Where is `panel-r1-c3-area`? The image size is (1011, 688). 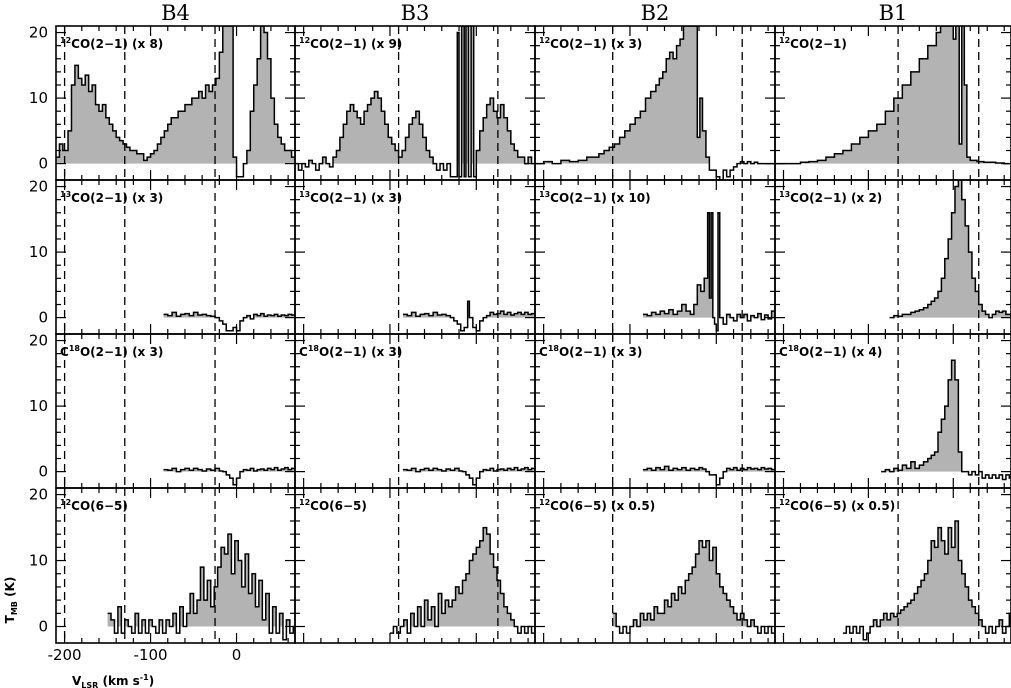
panel-r1-c3-area is located at coordinates (950, 249).